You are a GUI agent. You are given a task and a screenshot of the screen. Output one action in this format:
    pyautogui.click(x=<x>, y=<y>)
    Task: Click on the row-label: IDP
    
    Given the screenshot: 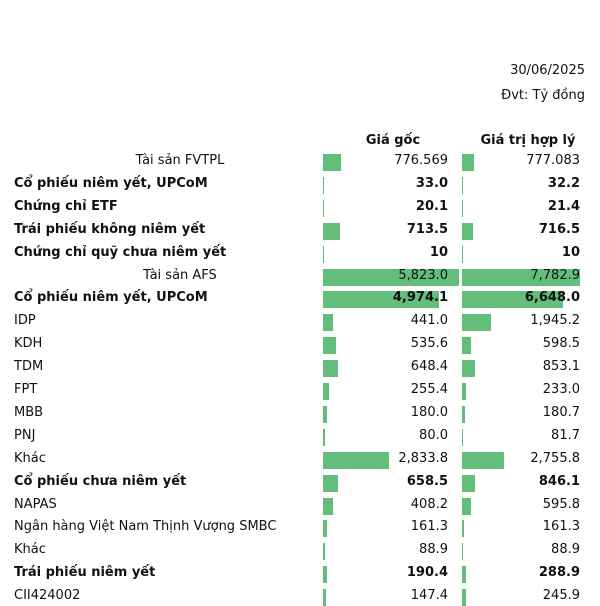 What is the action you would take?
    pyautogui.click(x=25, y=320)
    